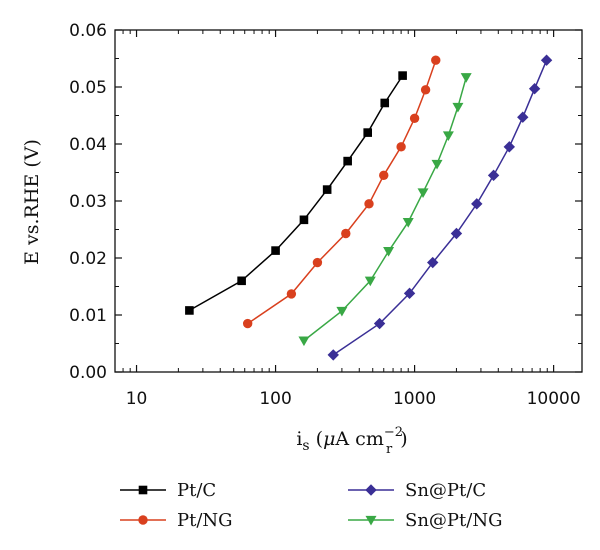 The image size is (600, 550). What do you see at coordinates (88, 202) in the screenshot?
I see `y-tick-label: 0.03` at bounding box center [88, 202].